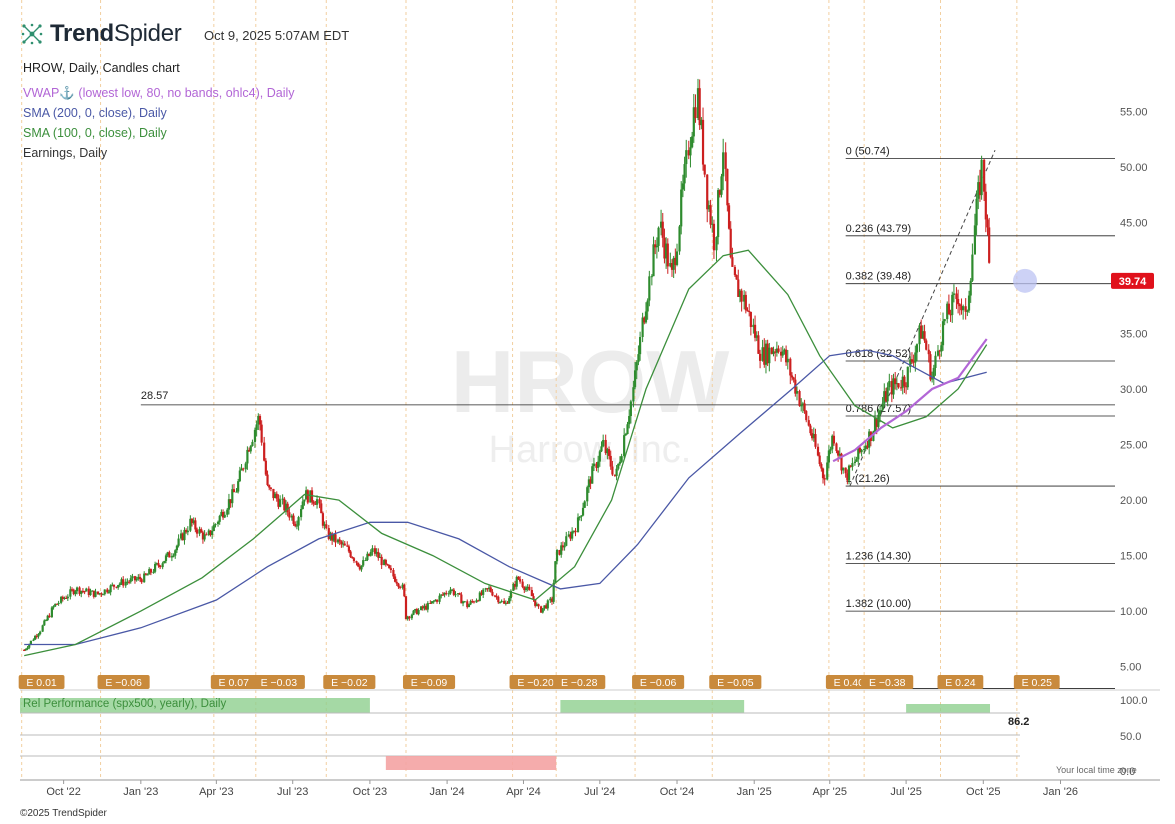  I want to click on earnings-badge-label: E −0.03, so click(279, 683).